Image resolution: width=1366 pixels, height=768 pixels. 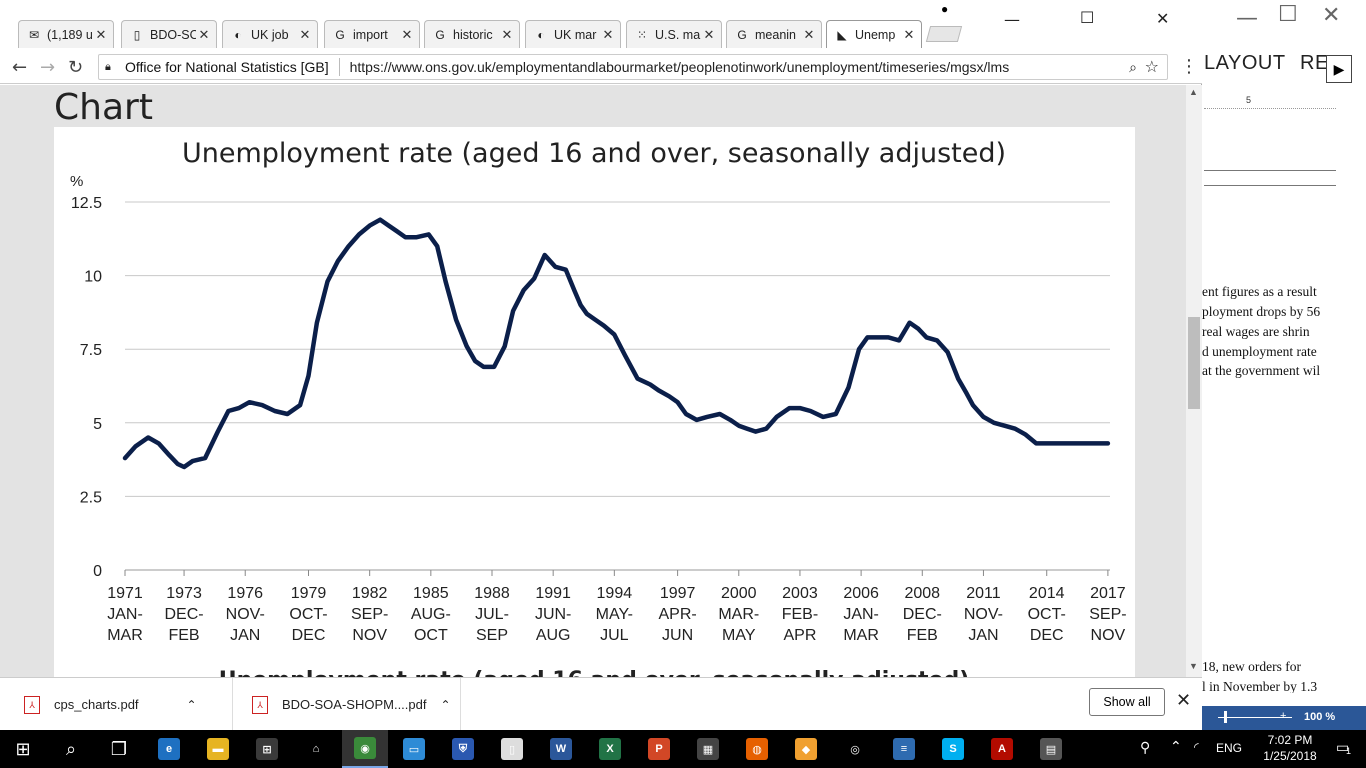 What do you see at coordinates (96, 704) in the screenshot?
I see `download-filename: cps_charts.pdf` at bounding box center [96, 704].